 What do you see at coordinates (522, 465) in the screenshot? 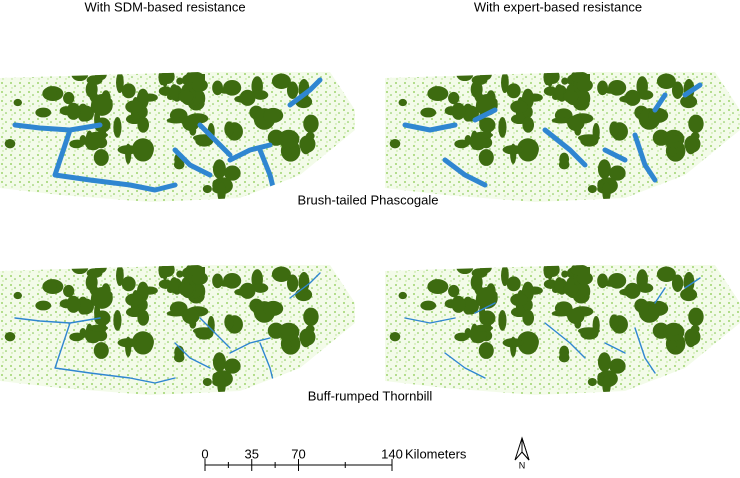
I see `north-label: N` at bounding box center [522, 465].